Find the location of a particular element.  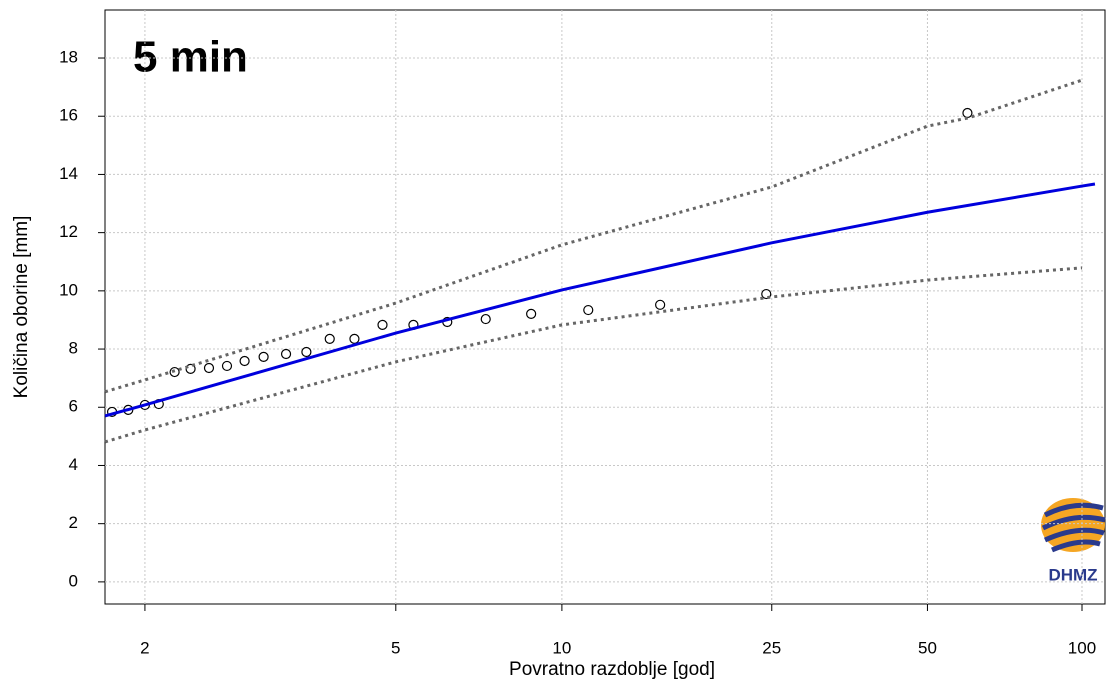

x-axis-label: Povratno razdoblje [god] is located at coordinates (612, 669).